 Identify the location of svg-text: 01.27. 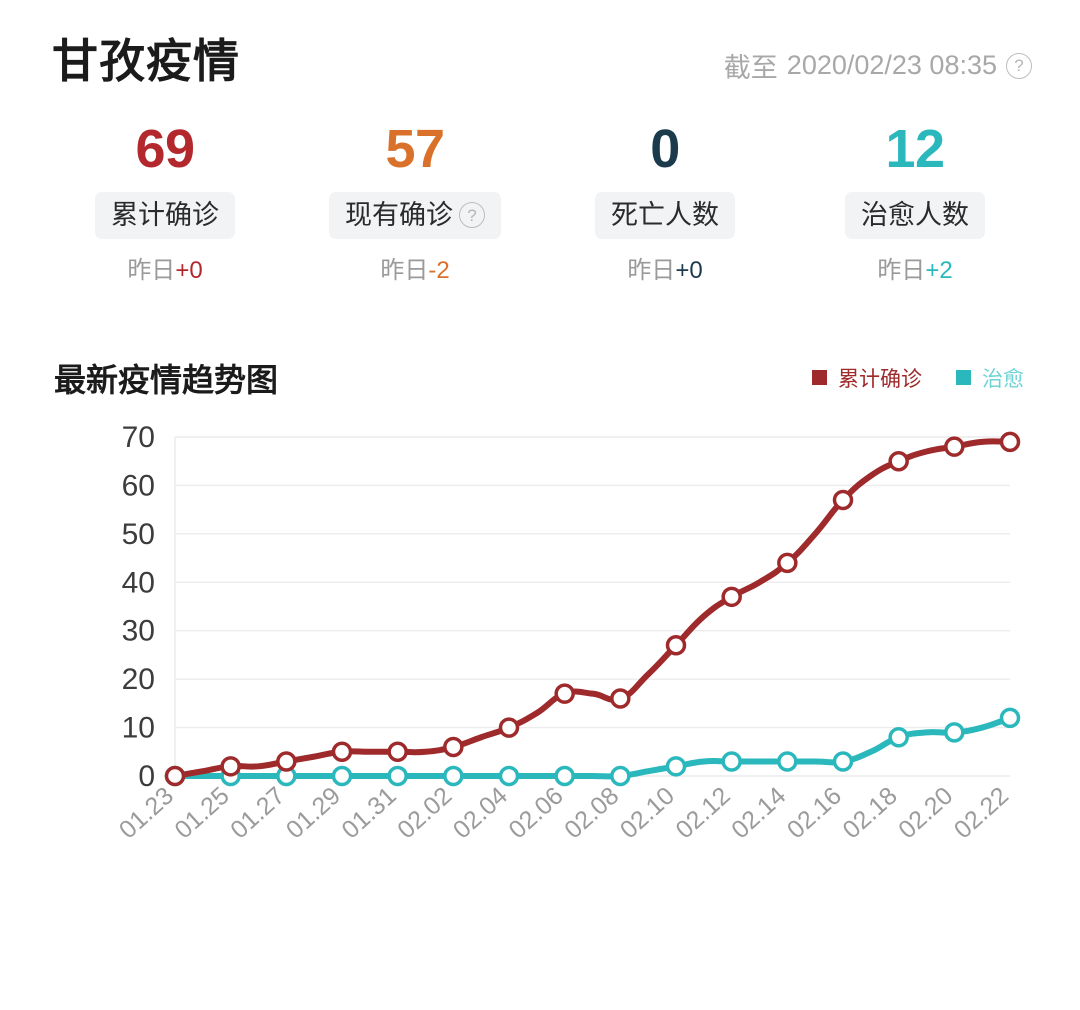
(257, 812).